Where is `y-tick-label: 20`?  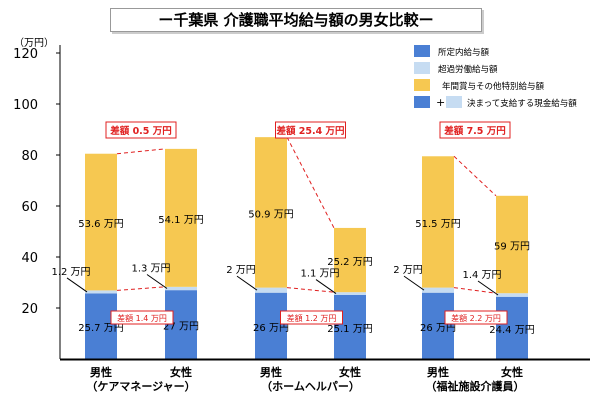
y-tick-label: 20 is located at coordinates (29, 309).